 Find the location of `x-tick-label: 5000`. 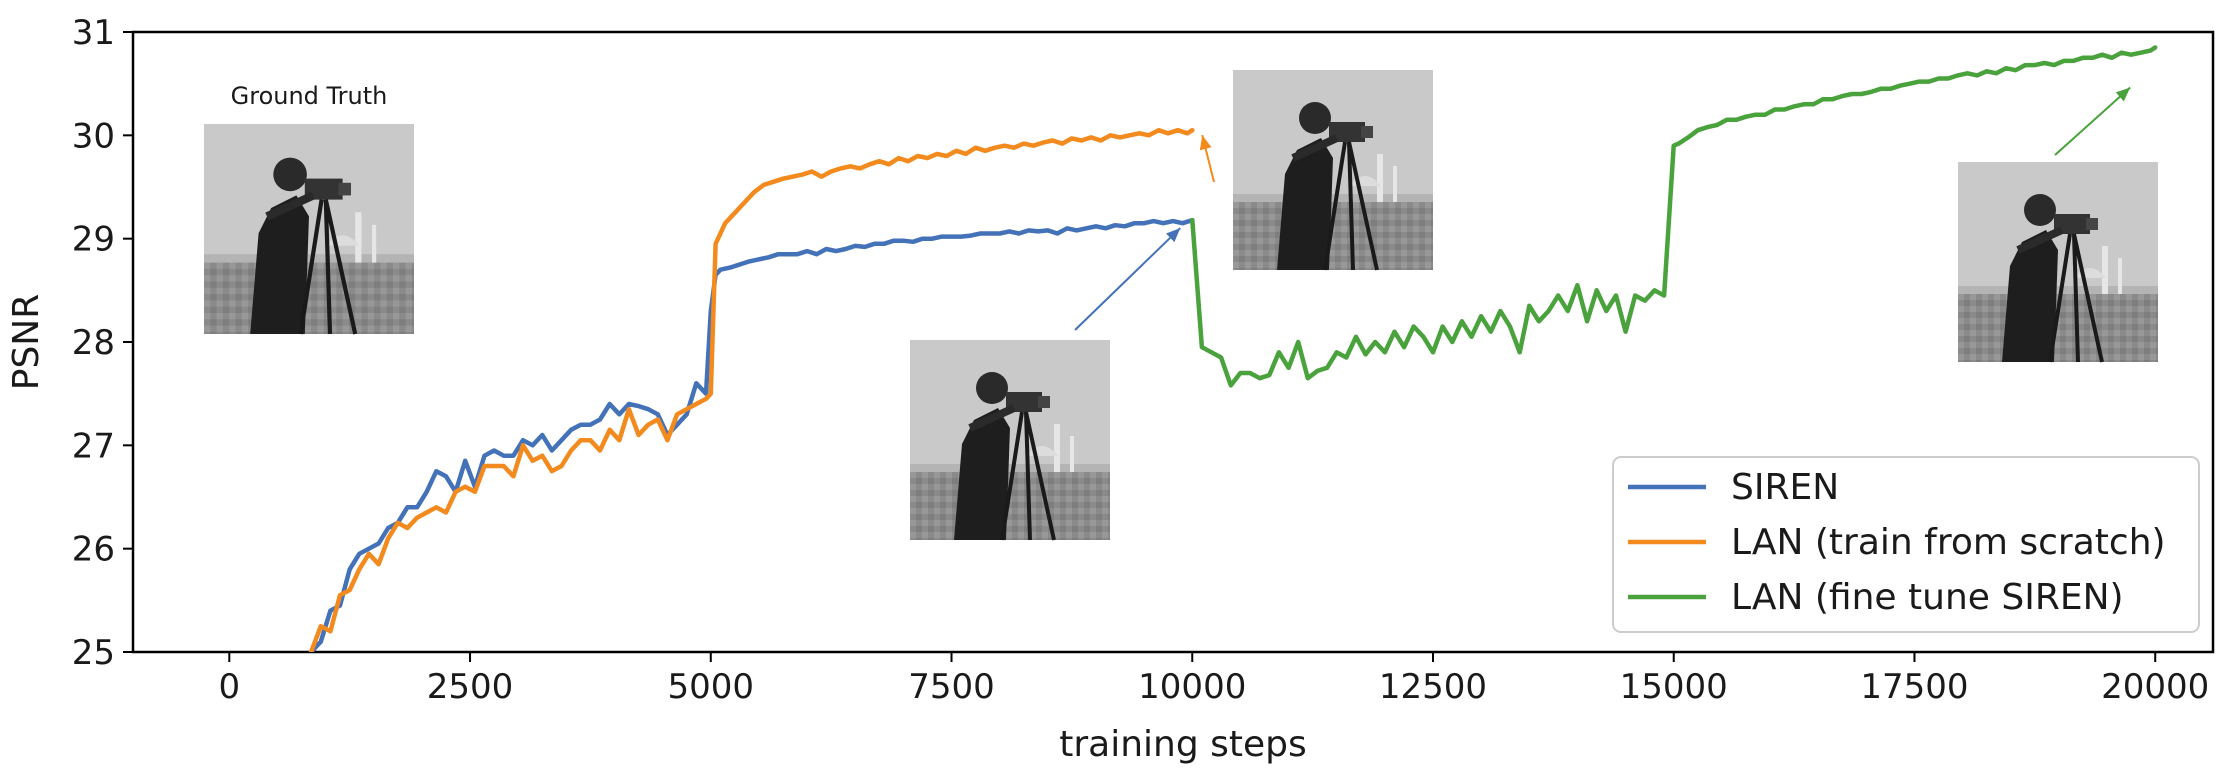

x-tick-label: 5000 is located at coordinates (711, 687).